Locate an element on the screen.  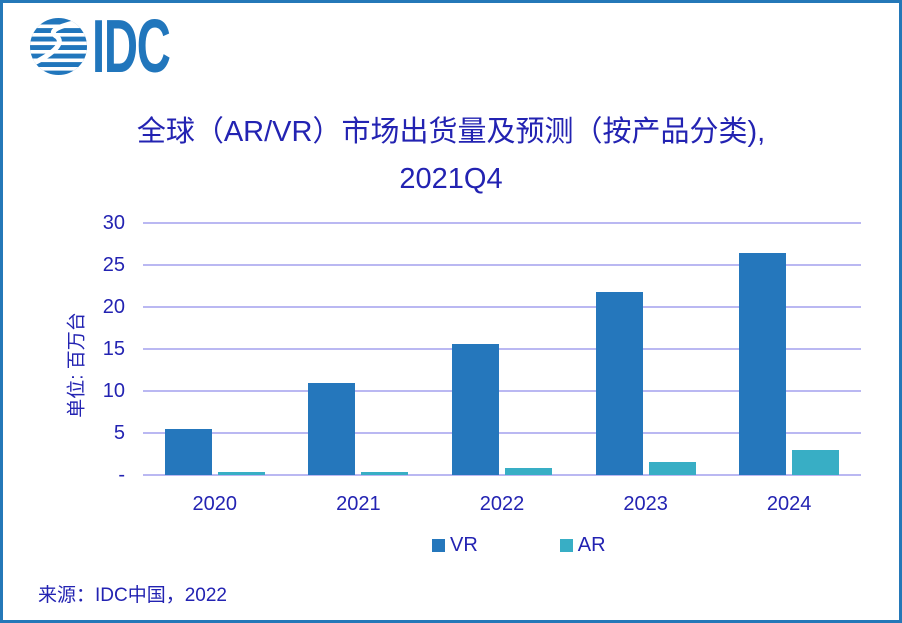
y-tick-label-0: - is located at coordinates (121, 475).